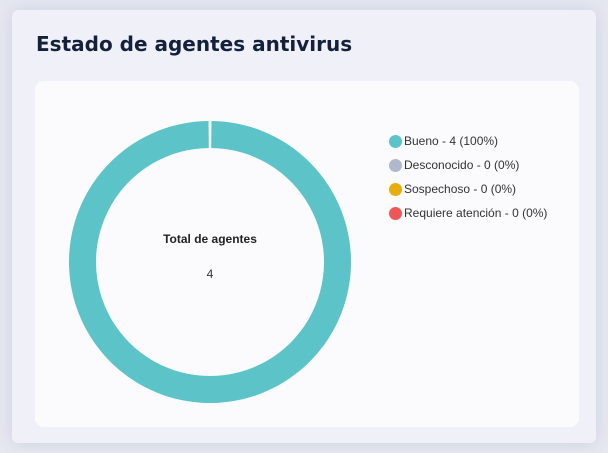  I want to click on legend-label: Desconocido - 0 (0%), so click(462, 165).